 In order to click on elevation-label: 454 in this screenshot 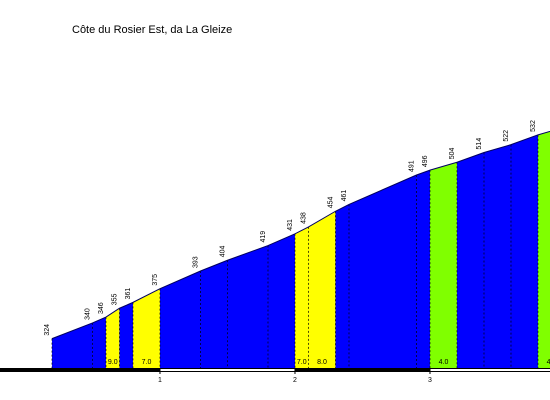, I will do `click(330, 202)`.